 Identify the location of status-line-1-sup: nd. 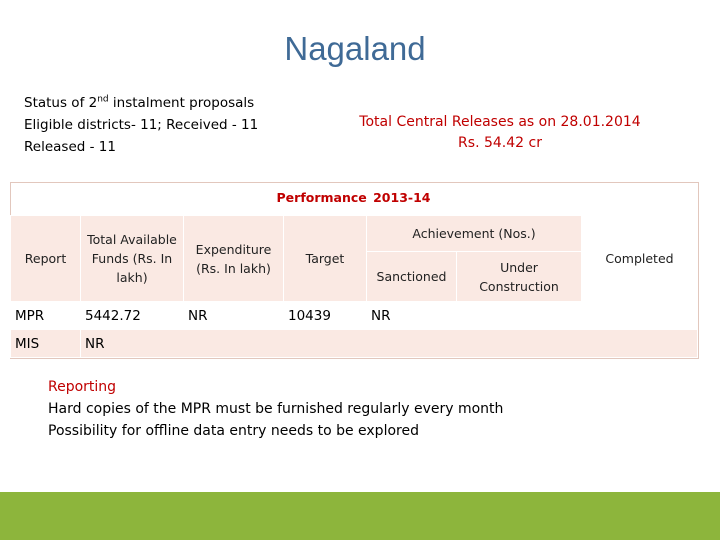
(103, 99).